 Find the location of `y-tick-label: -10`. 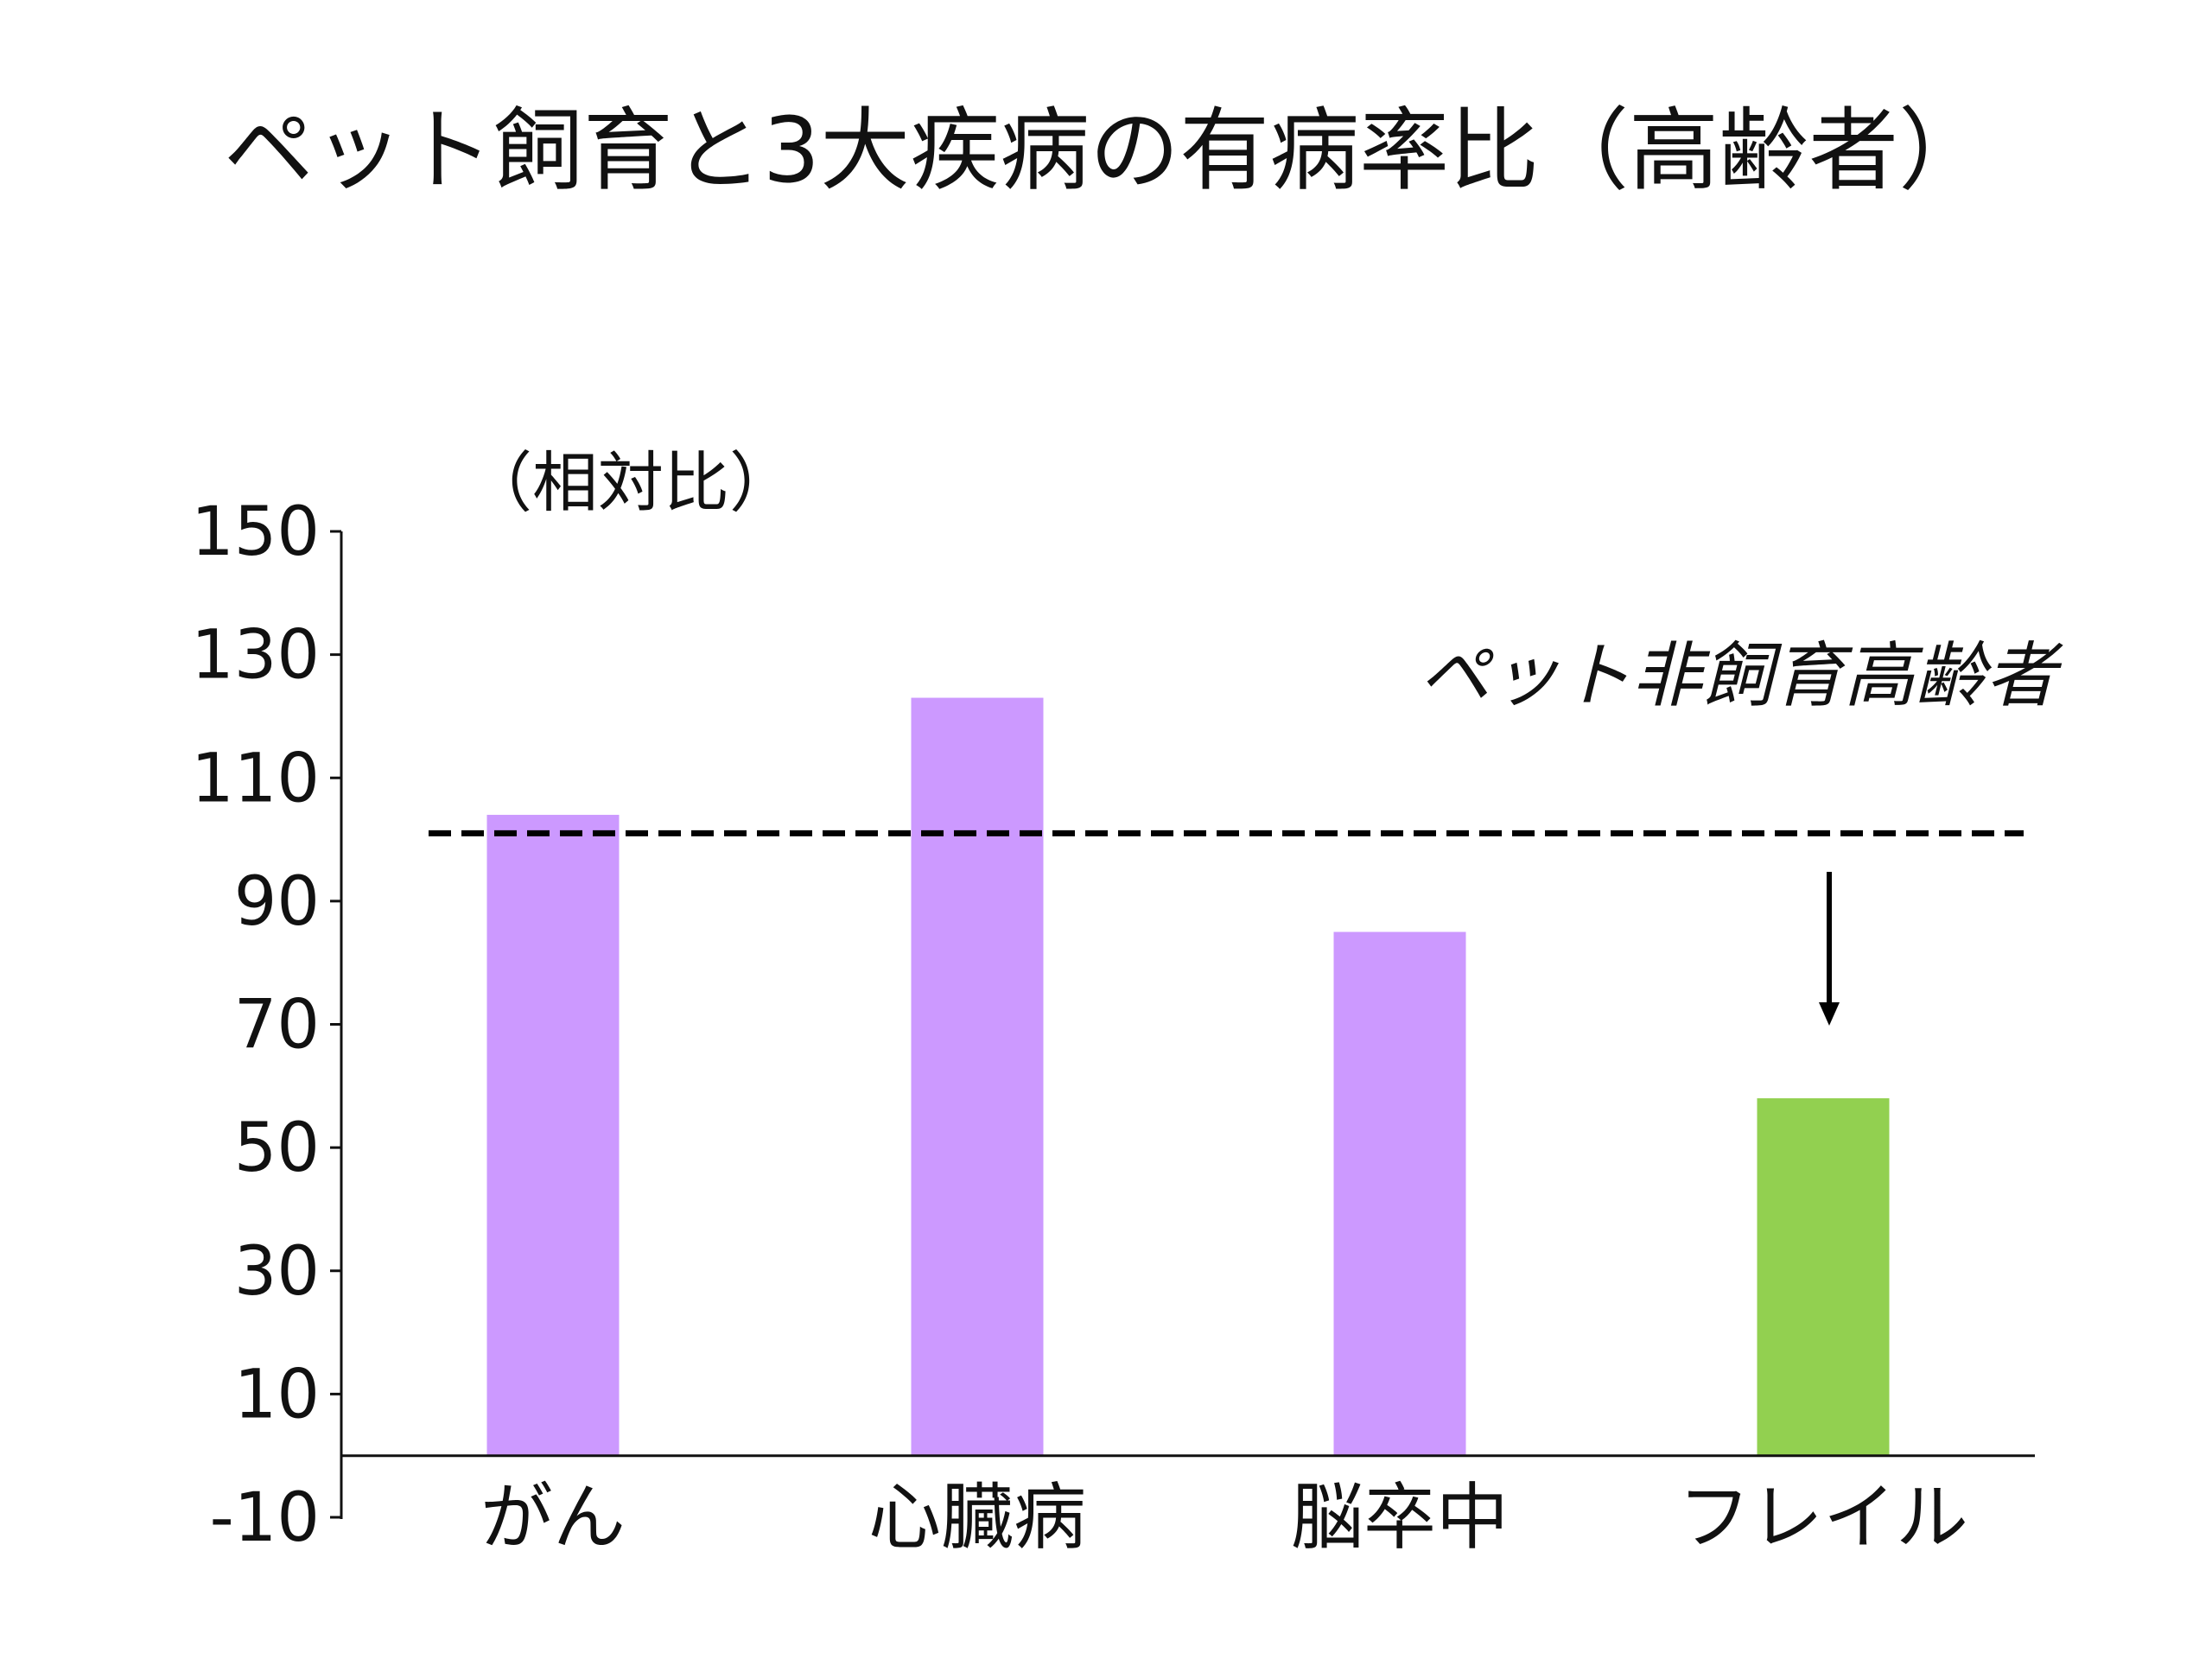

y-tick-label: -10 is located at coordinates (265, 1518).